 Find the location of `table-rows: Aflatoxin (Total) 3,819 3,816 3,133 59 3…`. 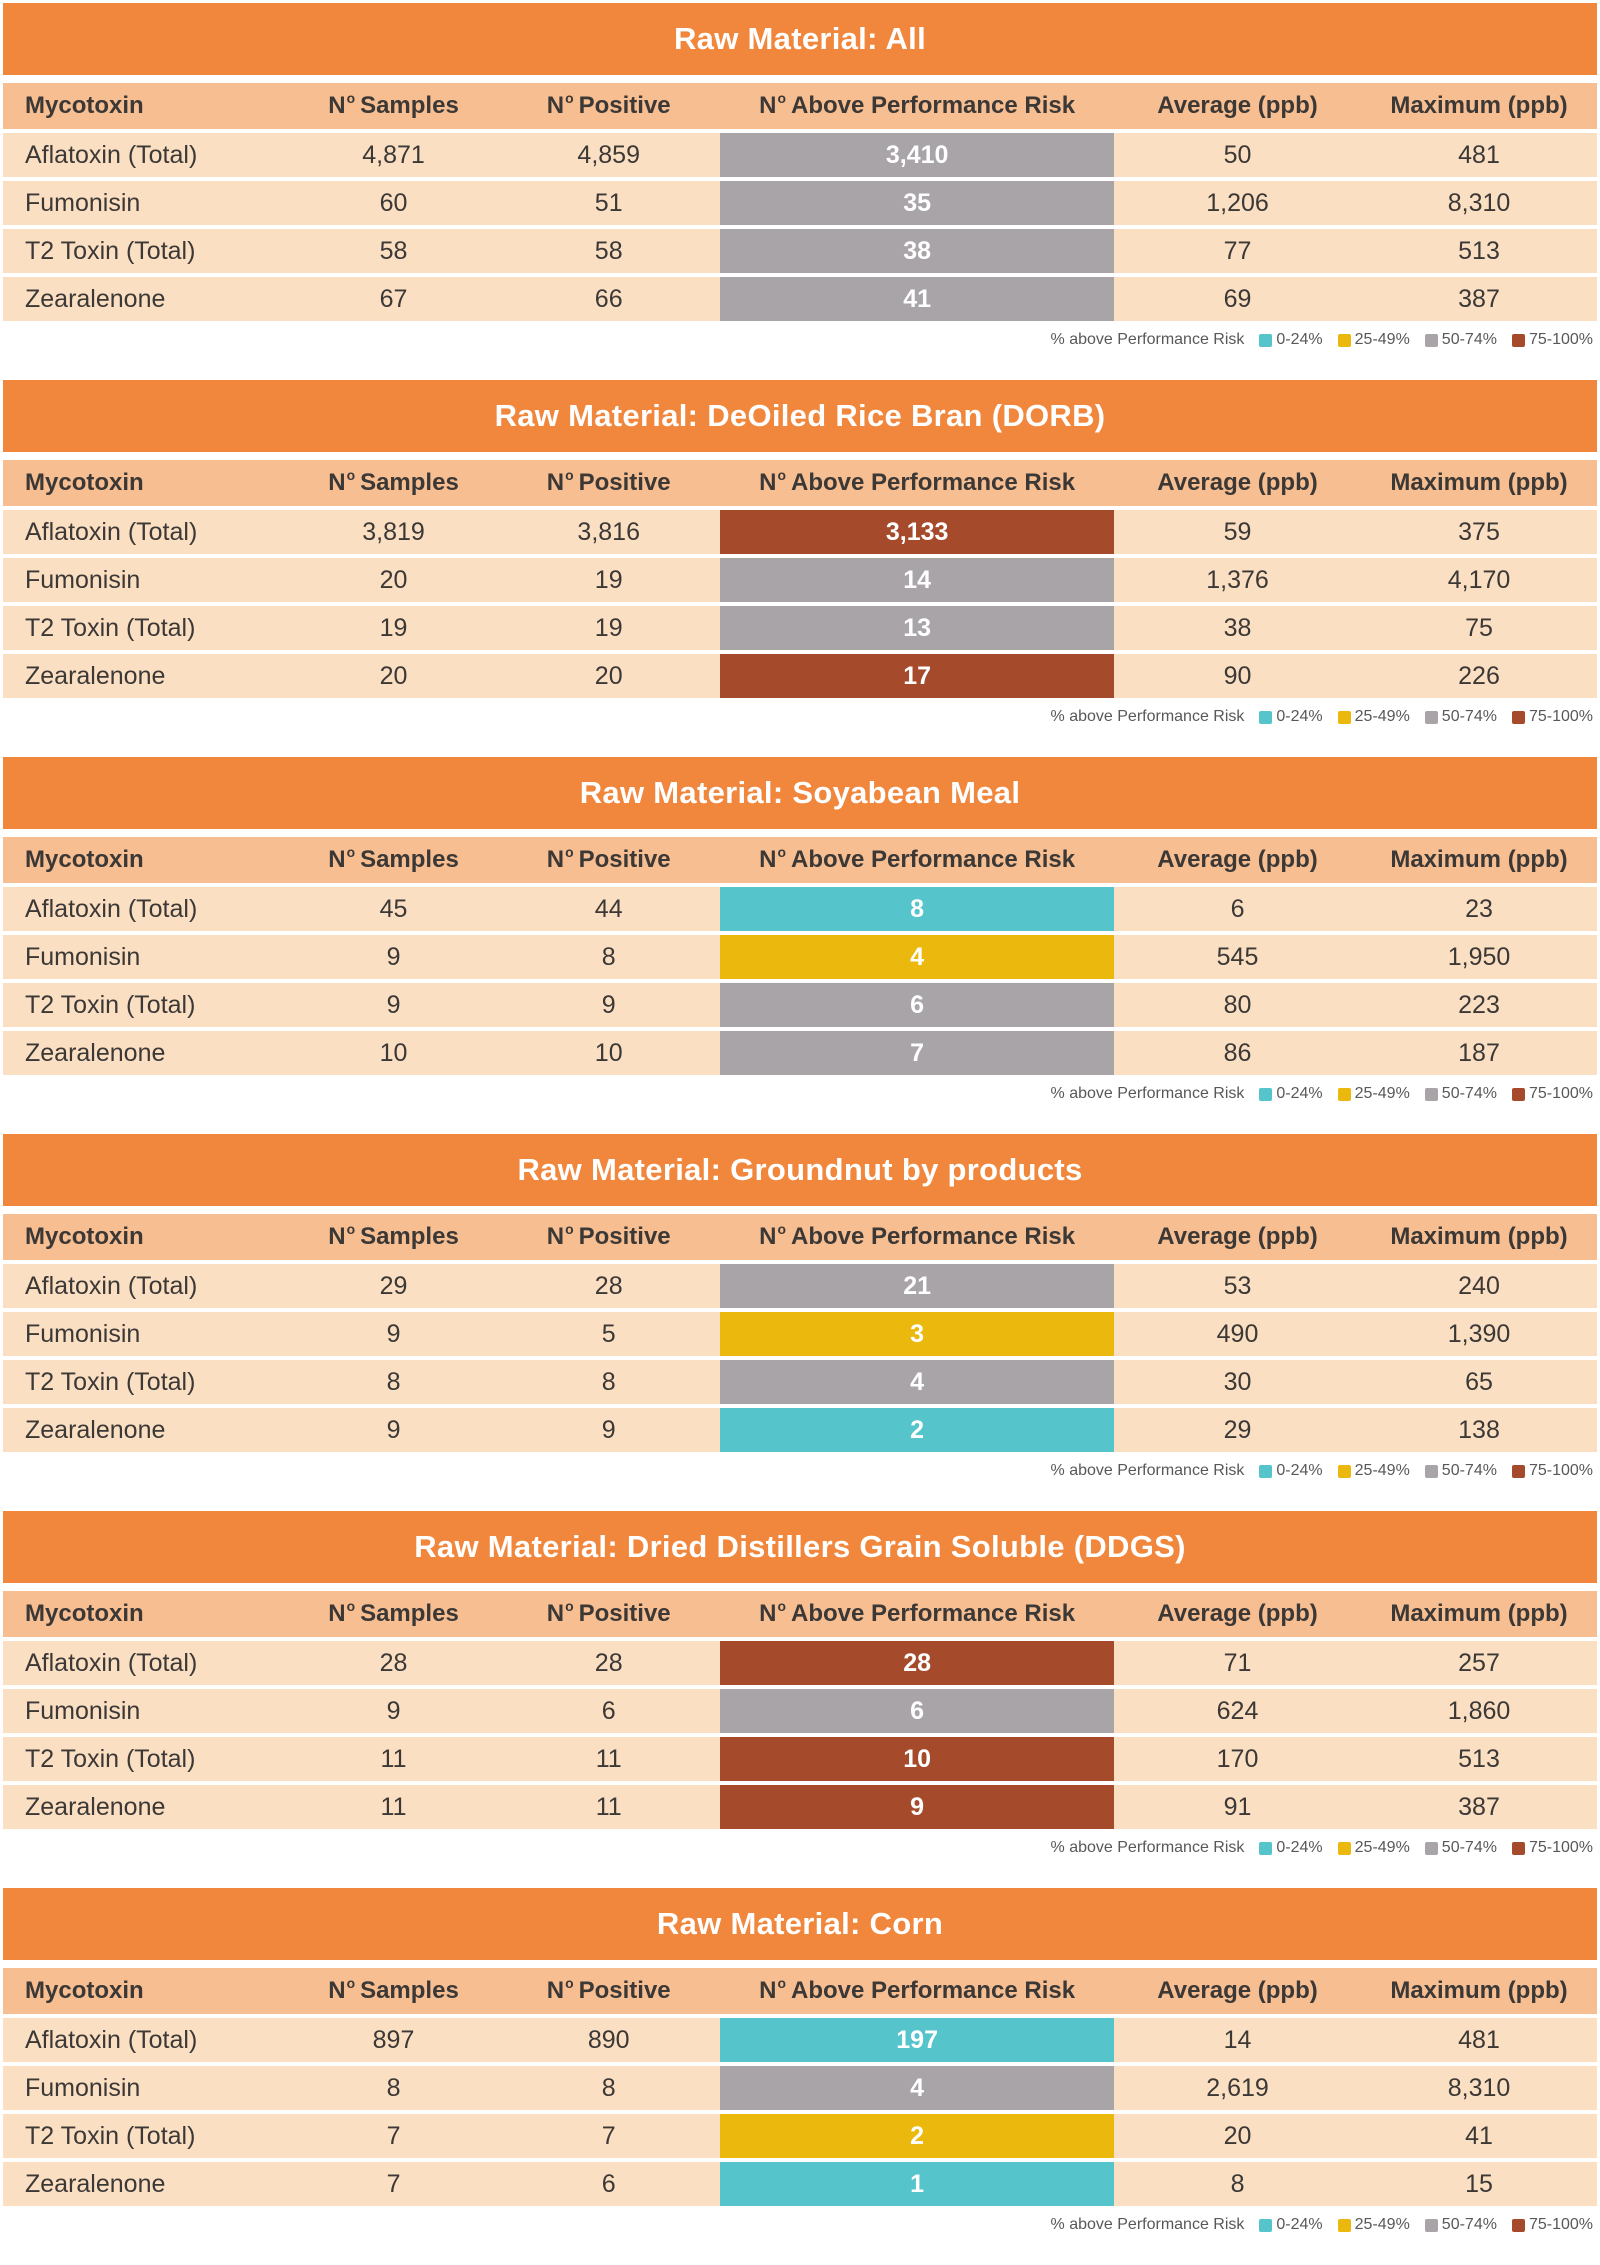

table-rows: Aflatoxin (Total) 3,819 3,816 3,133 59 3… is located at coordinates (800, 604).